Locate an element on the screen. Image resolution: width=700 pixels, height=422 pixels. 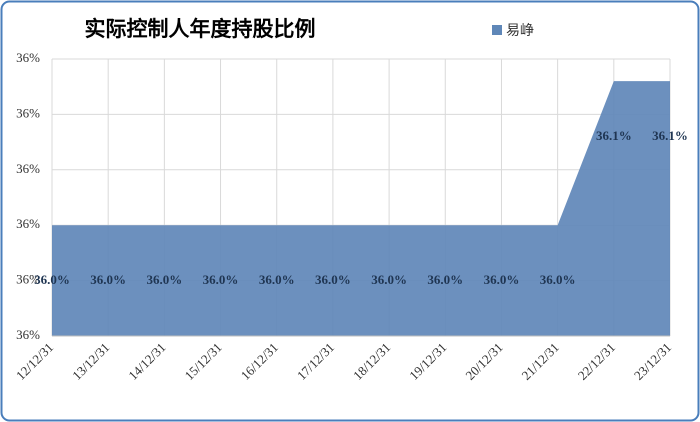
chart-title: 实际控制人年度持股比例 is located at coordinates (200, 29).